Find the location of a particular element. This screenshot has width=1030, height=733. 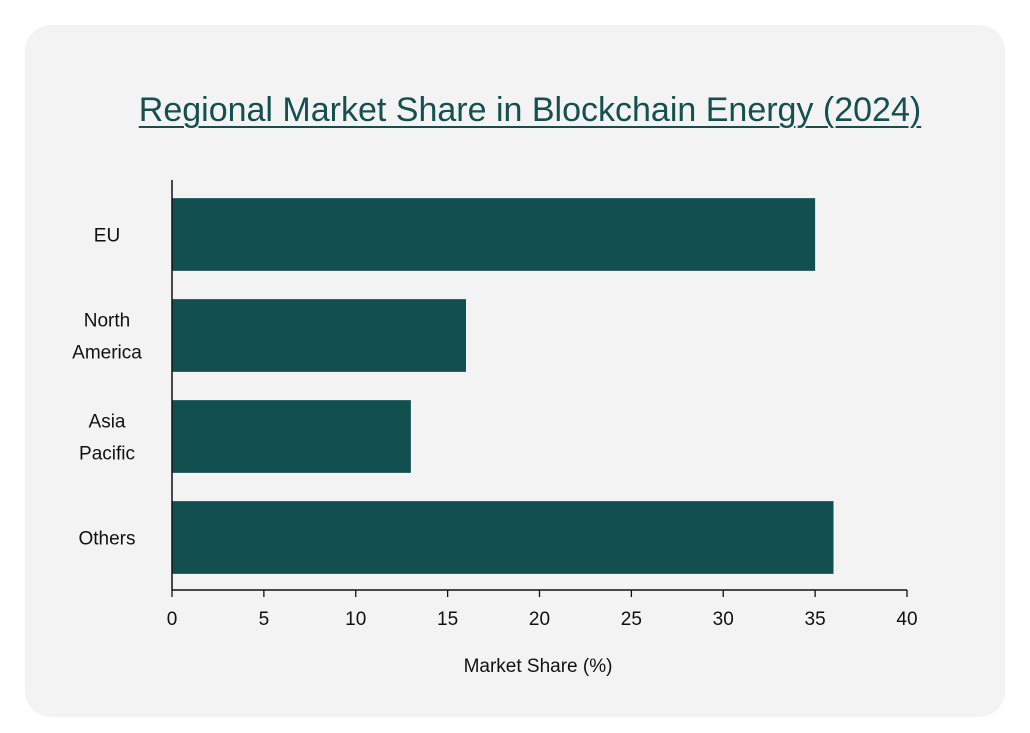

x-tick-label-6: 30 is located at coordinates (723, 619).